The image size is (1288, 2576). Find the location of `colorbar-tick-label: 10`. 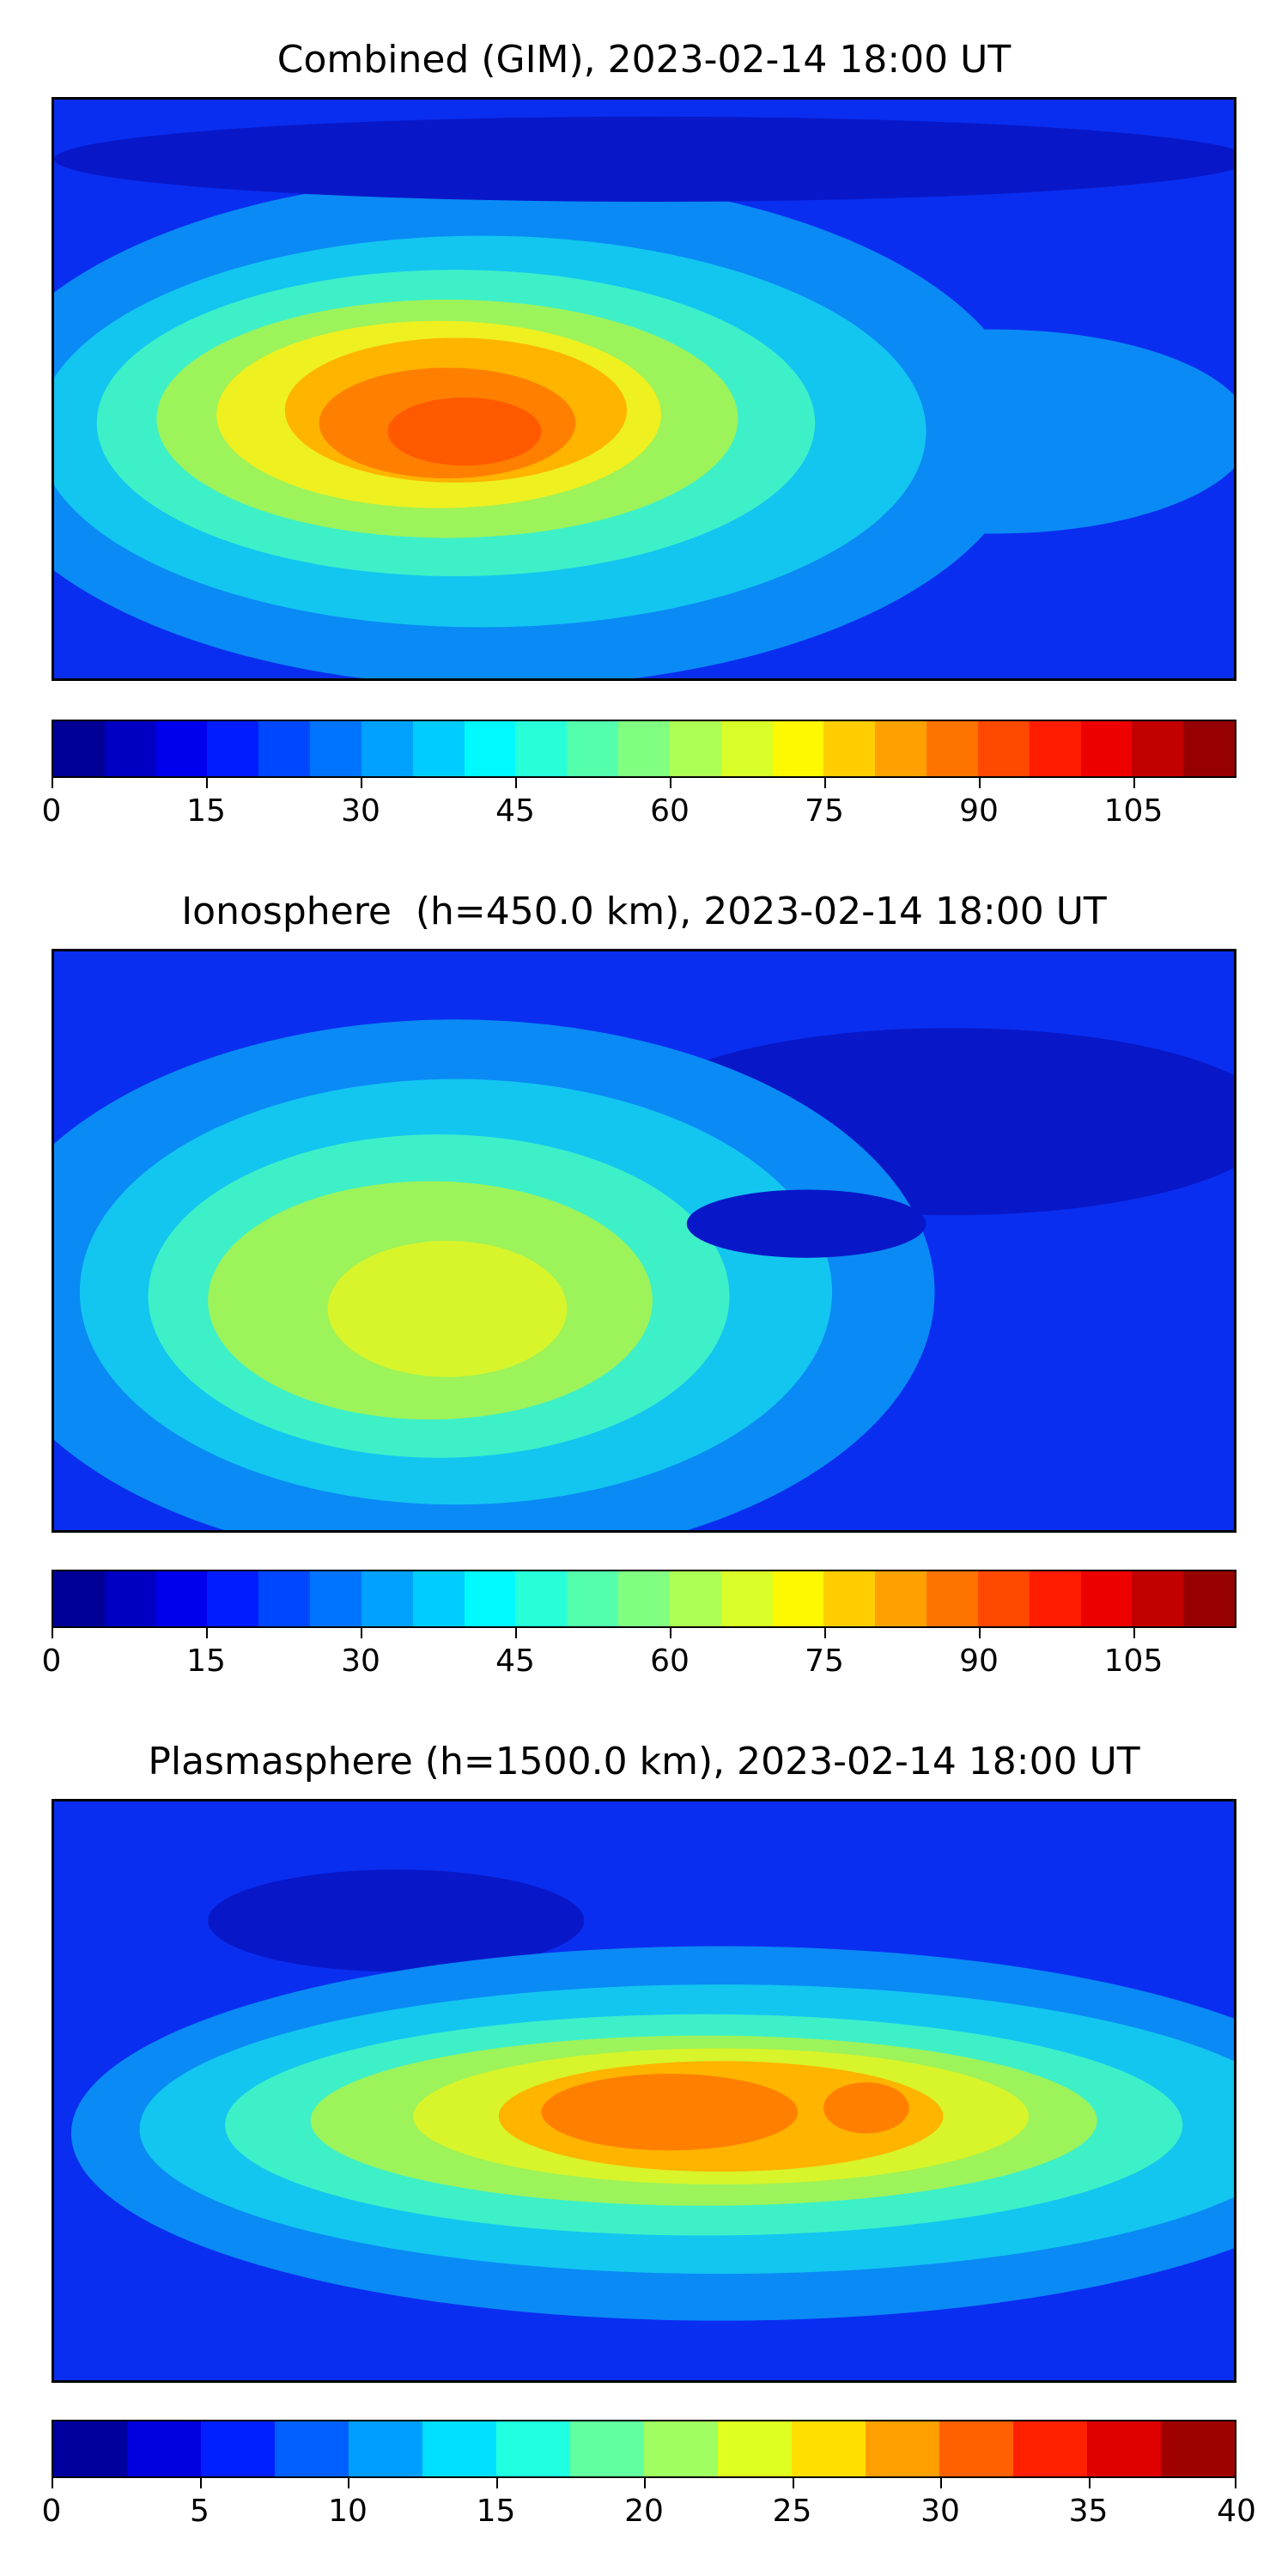

colorbar-tick-label: 10 is located at coordinates (348, 2511).